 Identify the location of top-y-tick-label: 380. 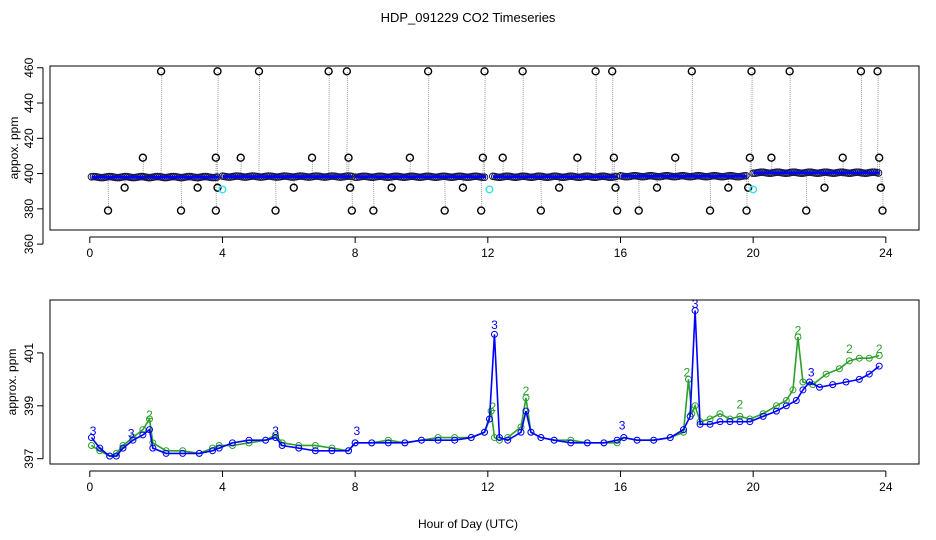
(29, 209).